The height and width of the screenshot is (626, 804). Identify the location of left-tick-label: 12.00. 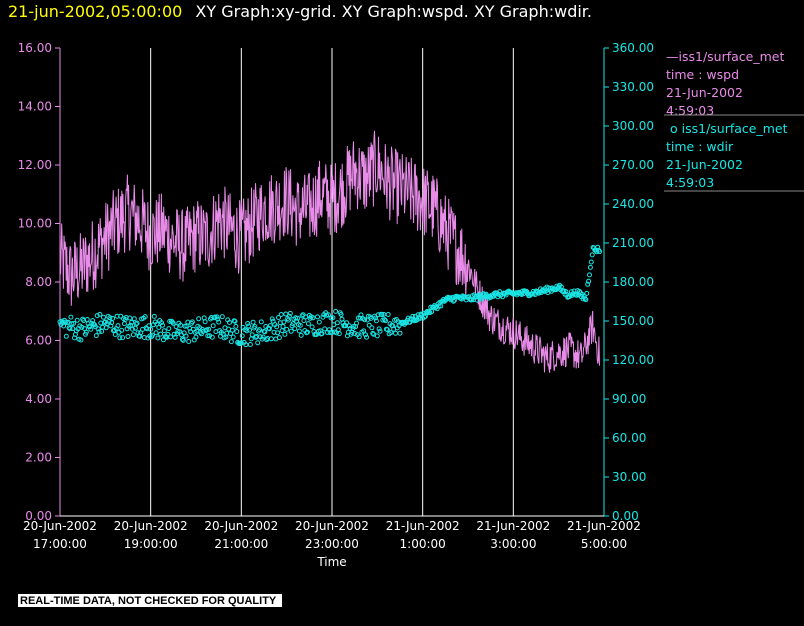
(35, 165).